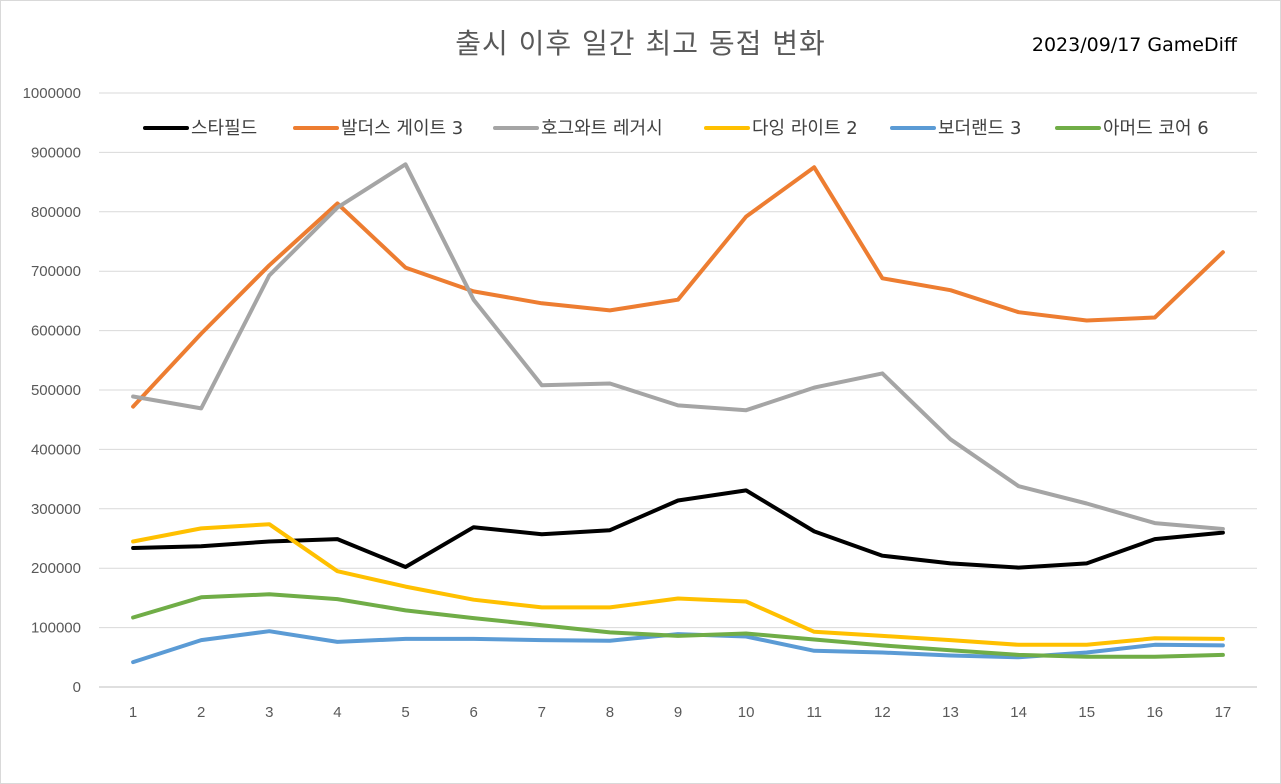 This screenshot has height=784, width=1281. I want to click on legend-label: 호그와트 레거시, so click(602, 128).